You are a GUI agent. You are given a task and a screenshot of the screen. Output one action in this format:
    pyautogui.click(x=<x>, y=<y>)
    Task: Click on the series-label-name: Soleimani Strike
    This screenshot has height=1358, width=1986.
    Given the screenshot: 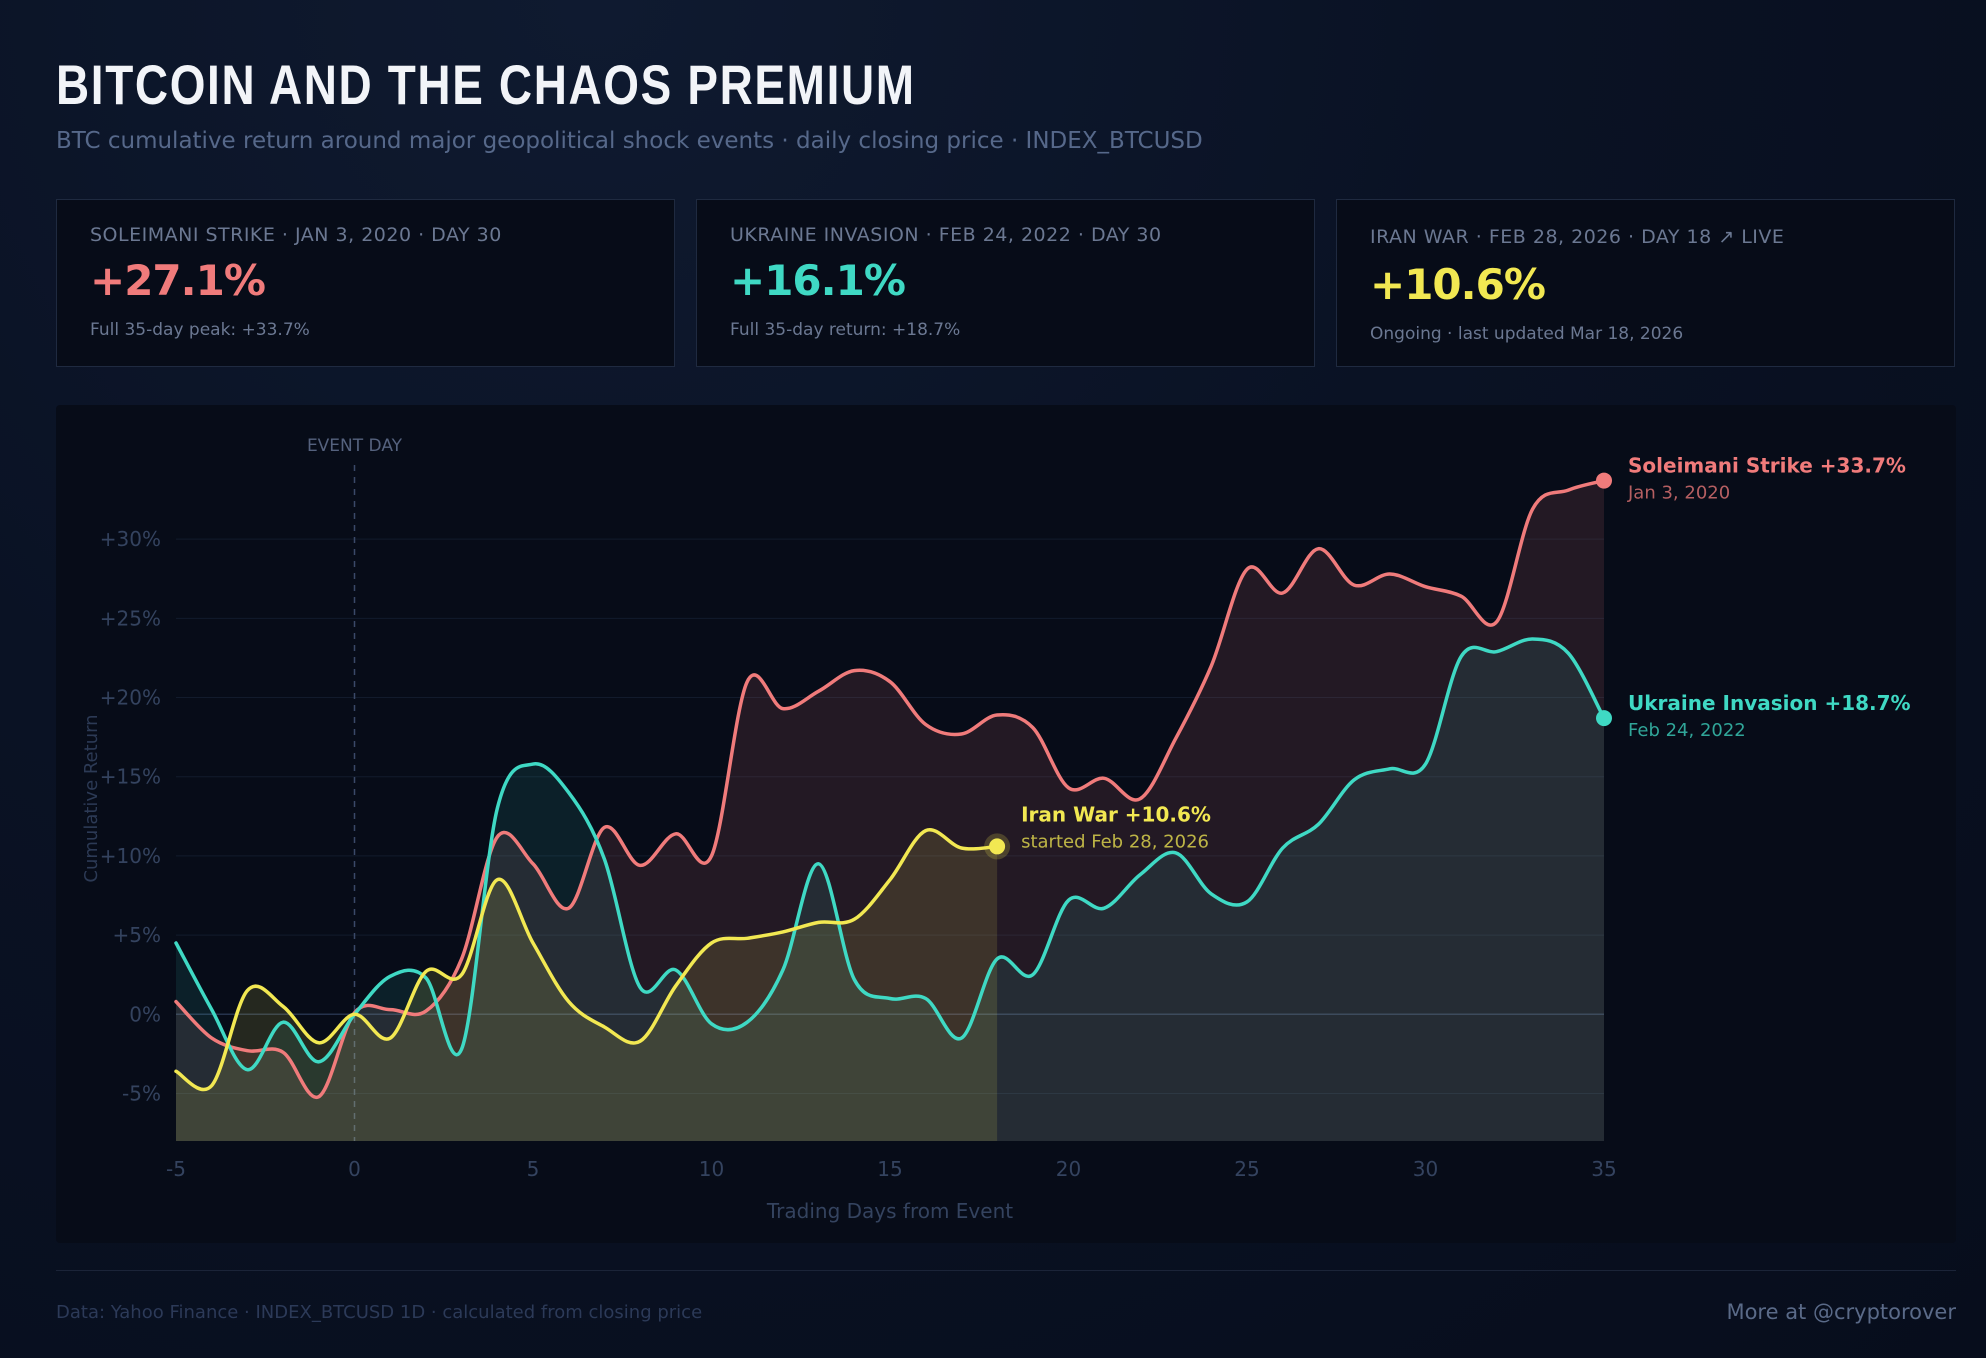 What is the action you would take?
    pyautogui.click(x=1724, y=466)
    